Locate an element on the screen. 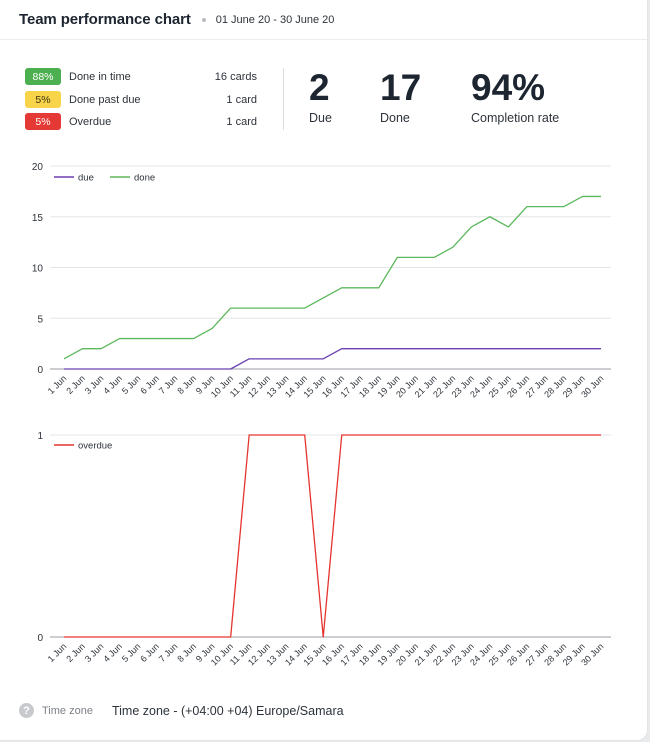  y-tick-label: 20 is located at coordinates (38, 167).